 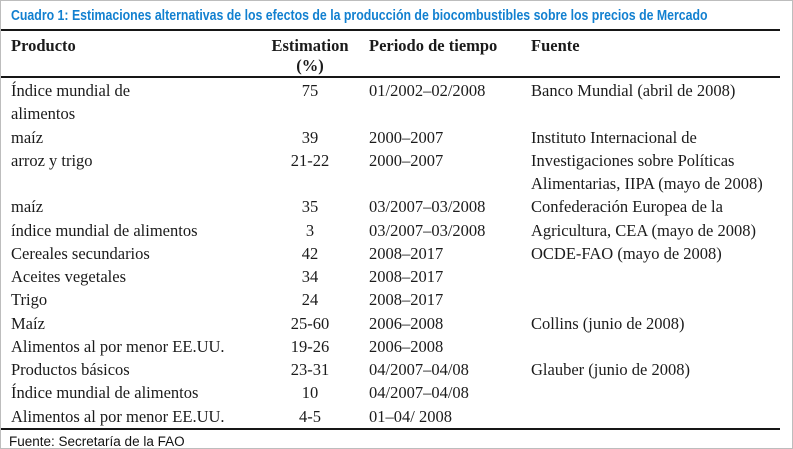 What do you see at coordinates (71, 90) in the screenshot?
I see `cell-producto: Índice mundial de` at bounding box center [71, 90].